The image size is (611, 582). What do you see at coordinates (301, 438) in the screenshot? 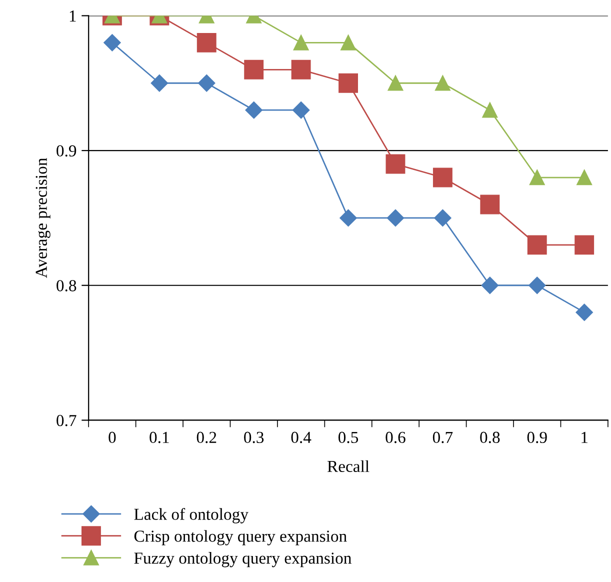
I see `x-tick-label: 0.4` at bounding box center [301, 438].